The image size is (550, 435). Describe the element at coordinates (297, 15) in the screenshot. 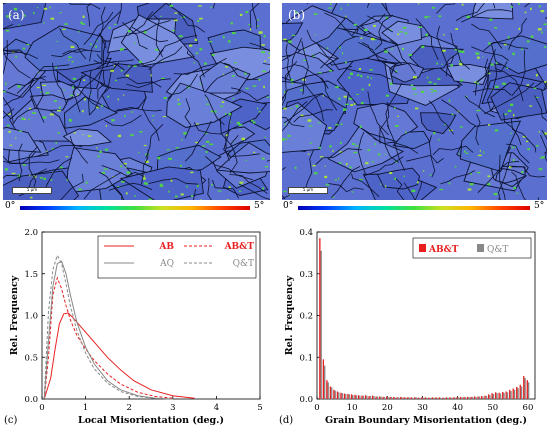

I see `panel-label-b: (b)` at that location.